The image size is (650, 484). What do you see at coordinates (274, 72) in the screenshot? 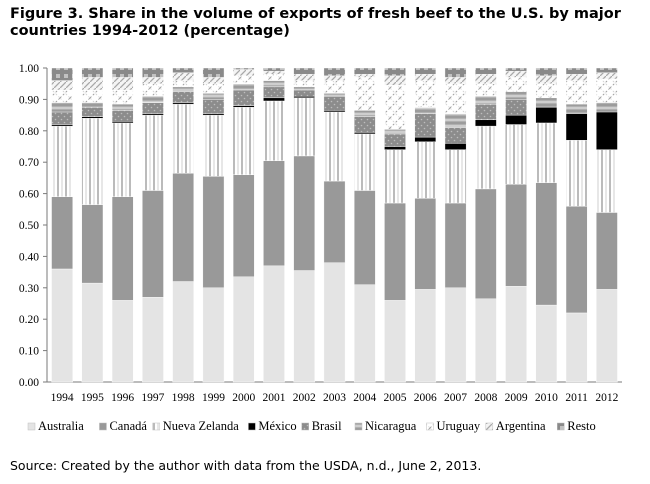
I see `bar-argentina-2001` at bounding box center [274, 72].